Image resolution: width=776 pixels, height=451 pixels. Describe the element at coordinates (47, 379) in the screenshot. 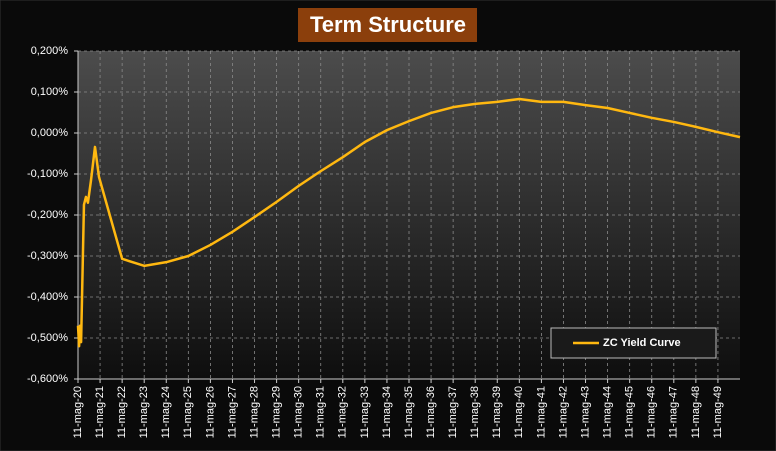

I see `y-tick-label: -0,600%` at that location.